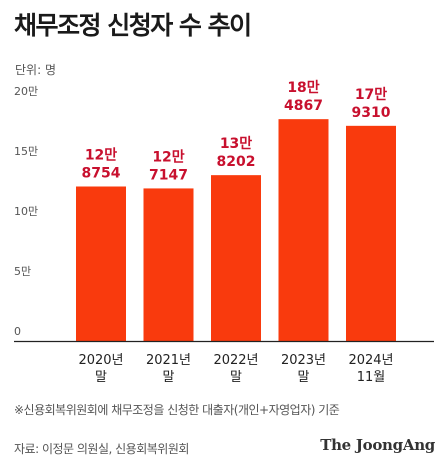 Image resolution: width=447 pixels, height=461 pixels. Describe the element at coordinates (371, 377) in the screenshot. I see `category-label: 11월` at that location.